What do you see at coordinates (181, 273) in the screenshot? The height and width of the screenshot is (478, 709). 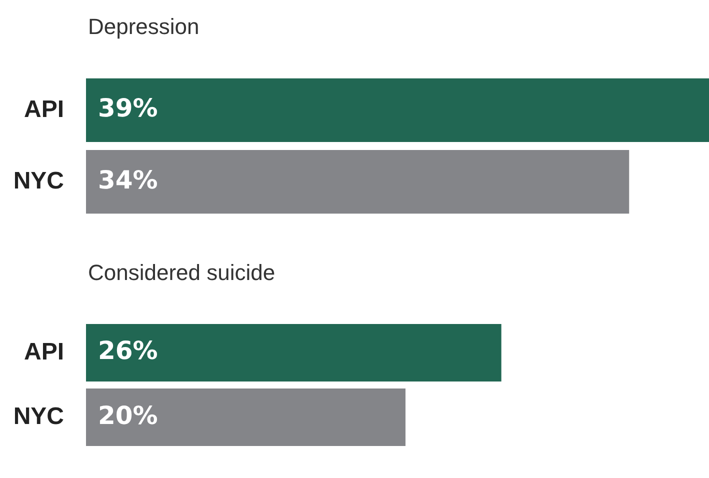 I see `chart-title: Considered suicide` at bounding box center [181, 273].